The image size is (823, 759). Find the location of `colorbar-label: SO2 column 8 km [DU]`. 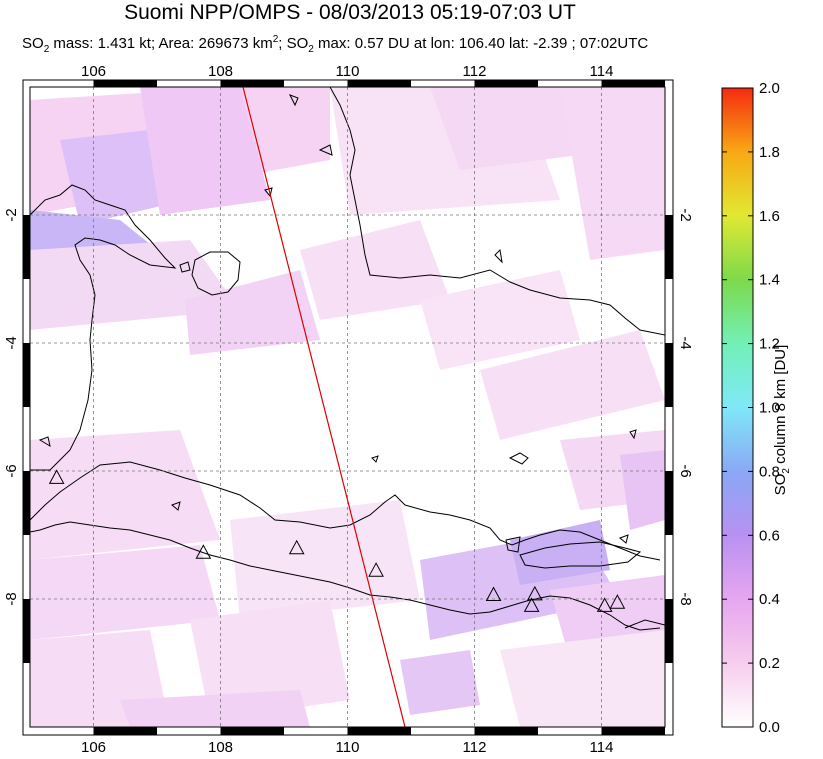

colorbar-label: SO2 column 8 km [DU] is located at coordinates (782, 420).